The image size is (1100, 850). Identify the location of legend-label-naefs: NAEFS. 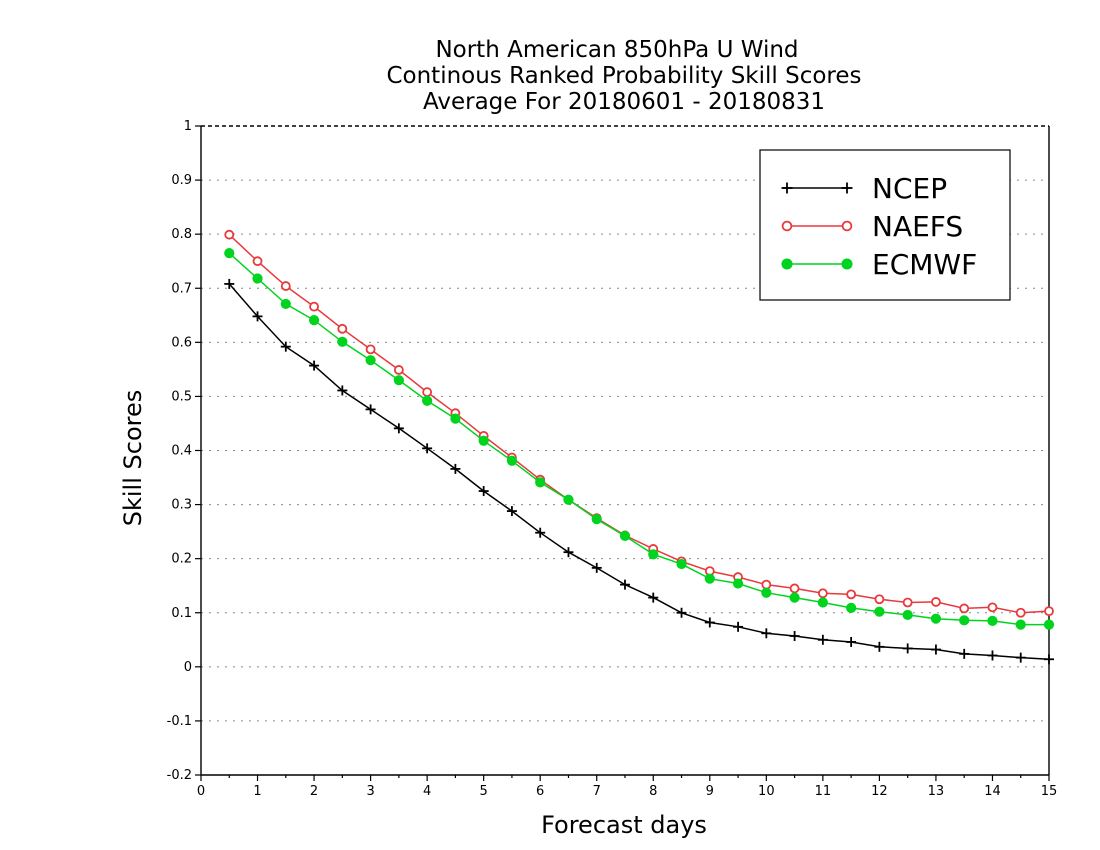
(917, 226).